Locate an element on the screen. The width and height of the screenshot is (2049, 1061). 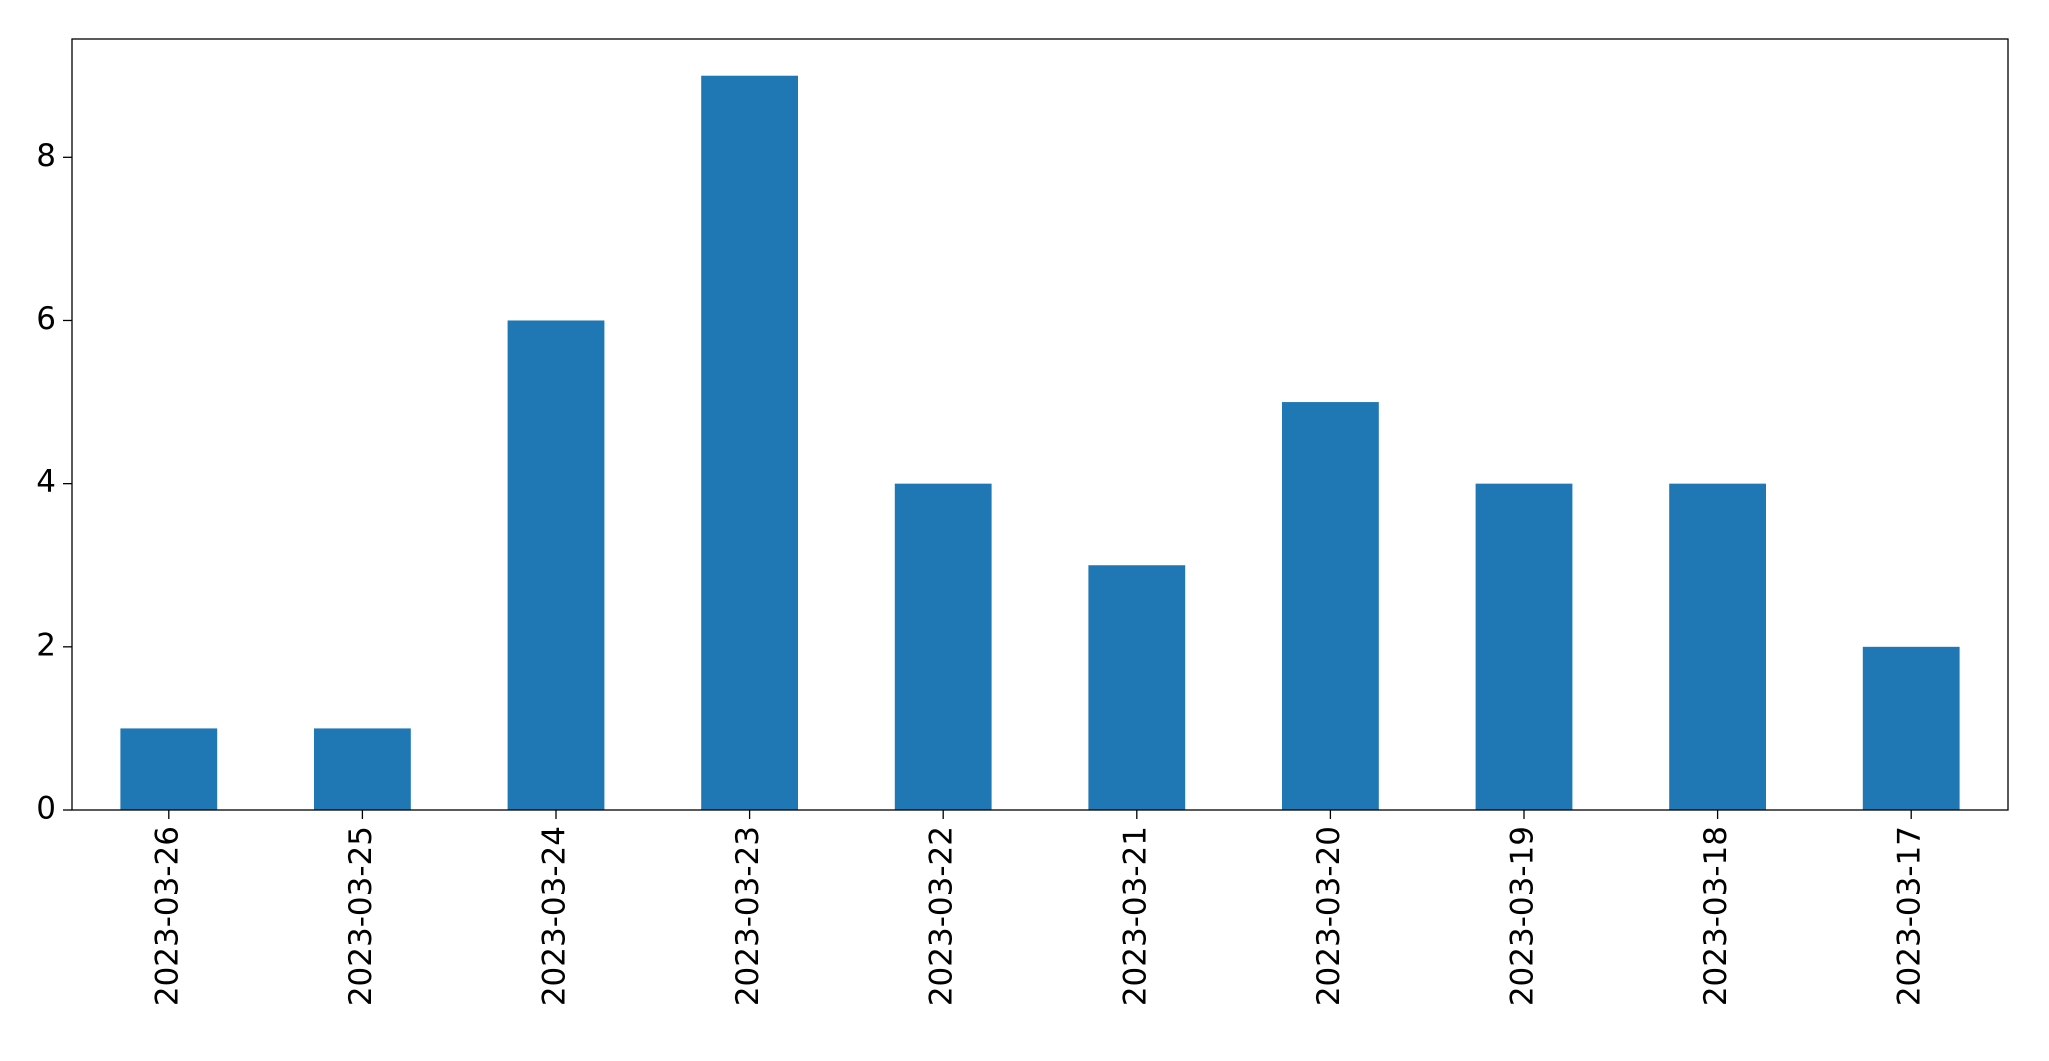
x-tick-label: 2023-03-20 is located at coordinates (1329, 916).